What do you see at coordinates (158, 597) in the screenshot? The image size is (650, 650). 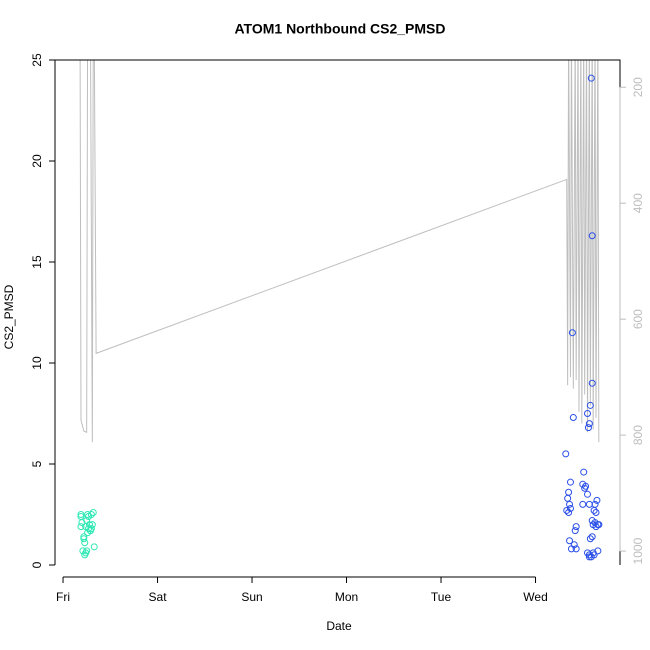 I see `x-tick-label: Sat` at bounding box center [158, 597].